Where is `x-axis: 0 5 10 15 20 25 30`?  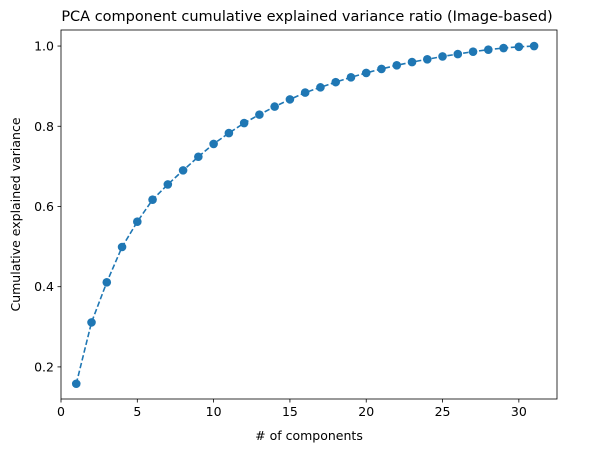 x-axis: 0 5 10 15 20 25 30 is located at coordinates (292, 409).